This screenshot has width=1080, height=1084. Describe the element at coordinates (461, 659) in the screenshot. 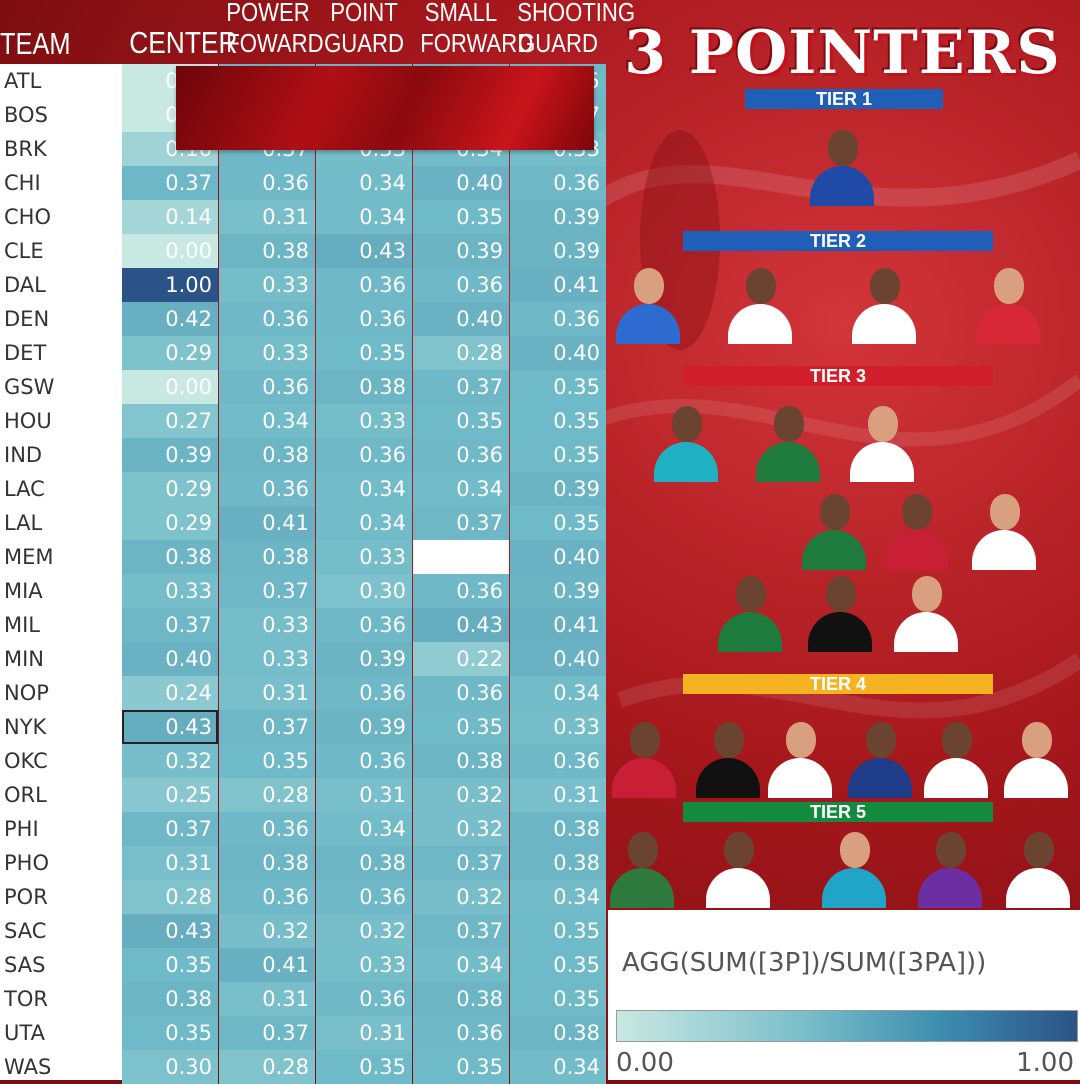

I see `heatmap-cell: 0.22` at that location.